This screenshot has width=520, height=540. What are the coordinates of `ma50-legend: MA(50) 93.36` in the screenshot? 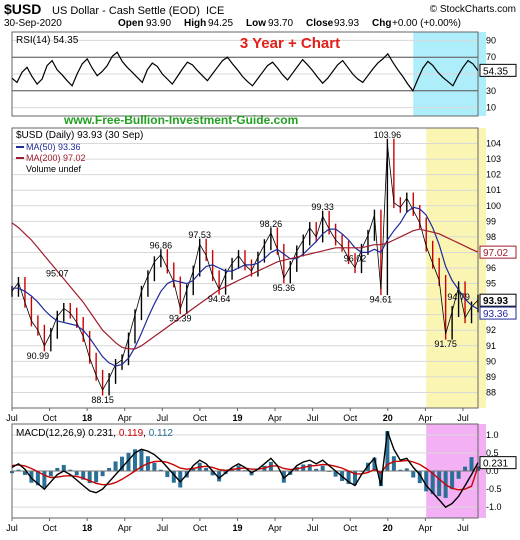 It's located at (53, 147).